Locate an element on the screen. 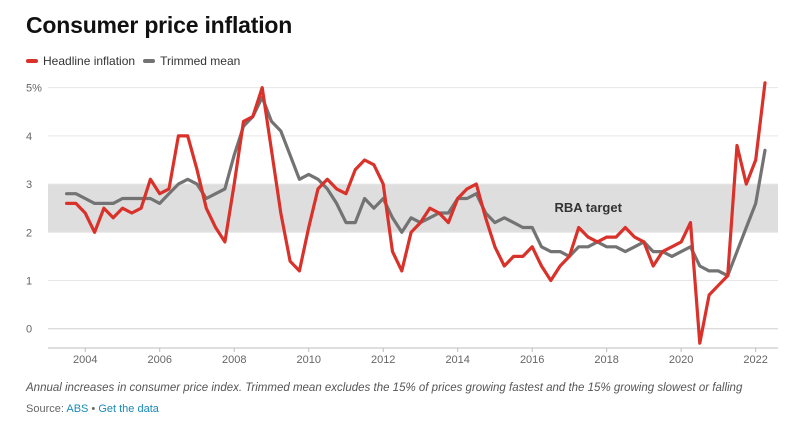 Image resolution: width=799 pixels, height=429 pixels. y-tick-label: 1 is located at coordinates (29, 282).